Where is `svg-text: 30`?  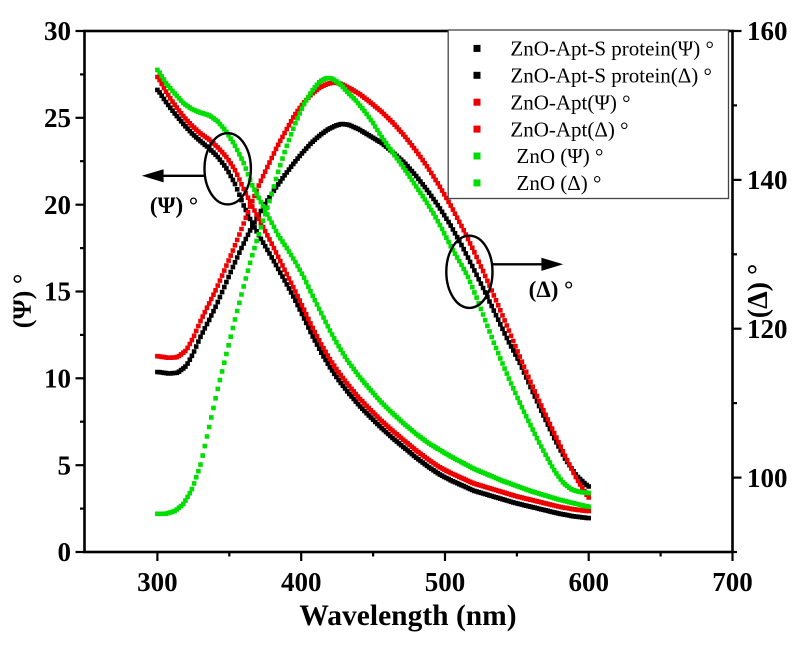
svg-text: 30 is located at coordinates (57, 31).